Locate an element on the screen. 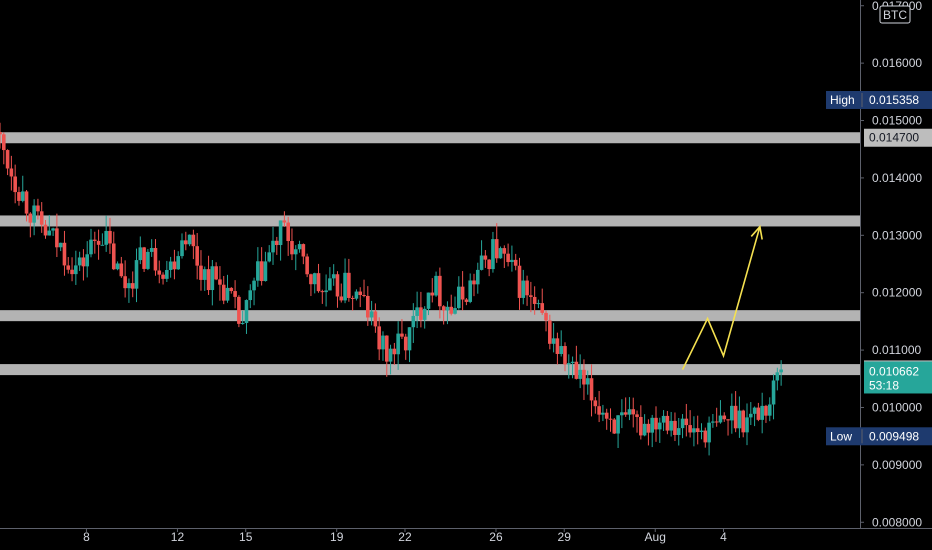 The image size is (932, 550). low-price-tag-bg is located at coordinates (879, 436).